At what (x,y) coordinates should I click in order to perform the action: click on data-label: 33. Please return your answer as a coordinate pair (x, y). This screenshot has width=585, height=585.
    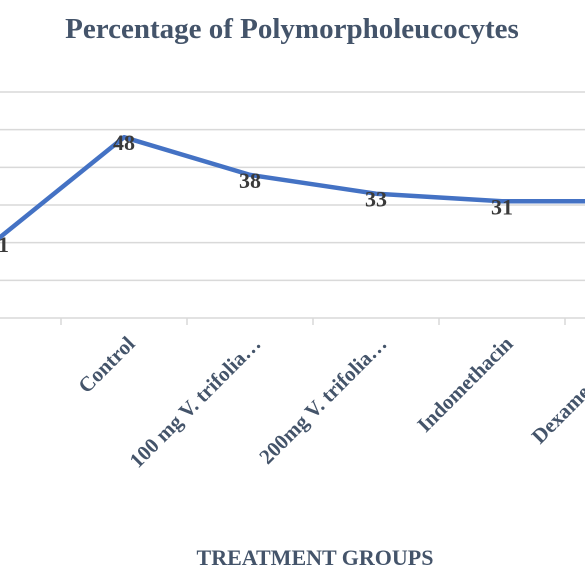
    Looking at the image, I should click on (376, 199).